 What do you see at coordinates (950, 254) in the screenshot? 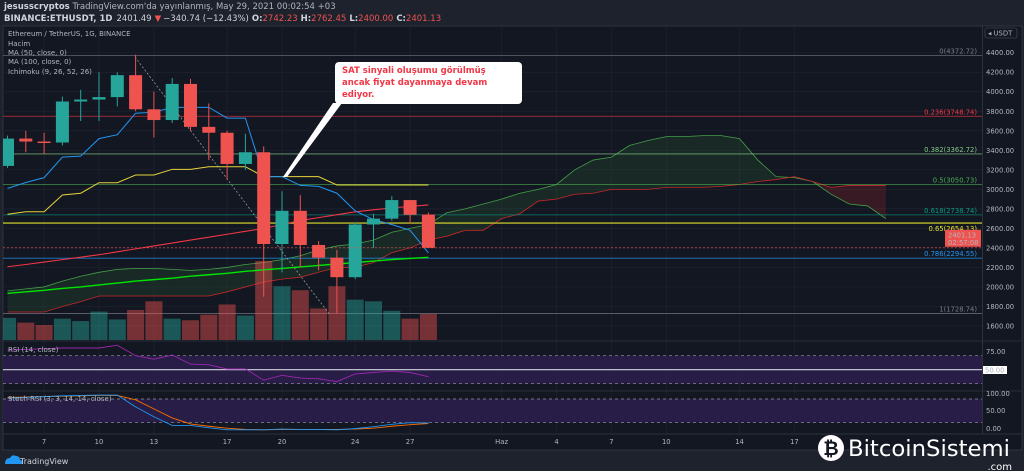
I see `fib-level-label: 0.786(2294.55)` at bounding box center [950, 254].